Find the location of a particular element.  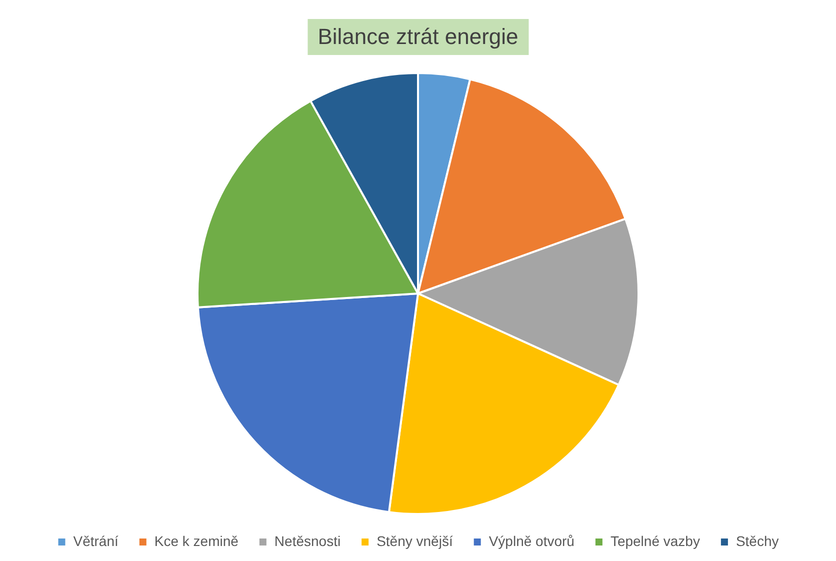

legend-label: Větrání is located at coordinates (96, 540).